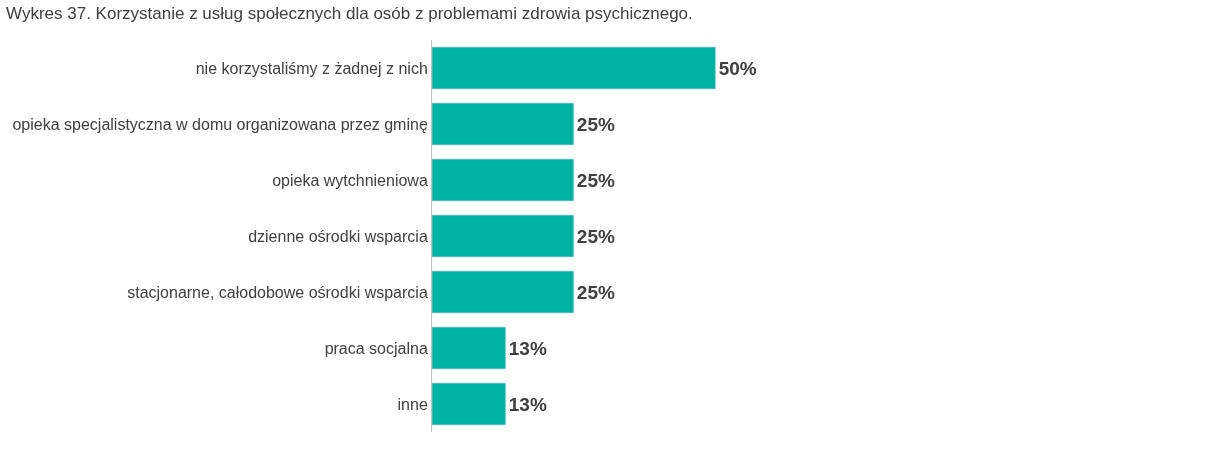  I want to click on y-tick-label: praca socjalna, so click(376, 348).